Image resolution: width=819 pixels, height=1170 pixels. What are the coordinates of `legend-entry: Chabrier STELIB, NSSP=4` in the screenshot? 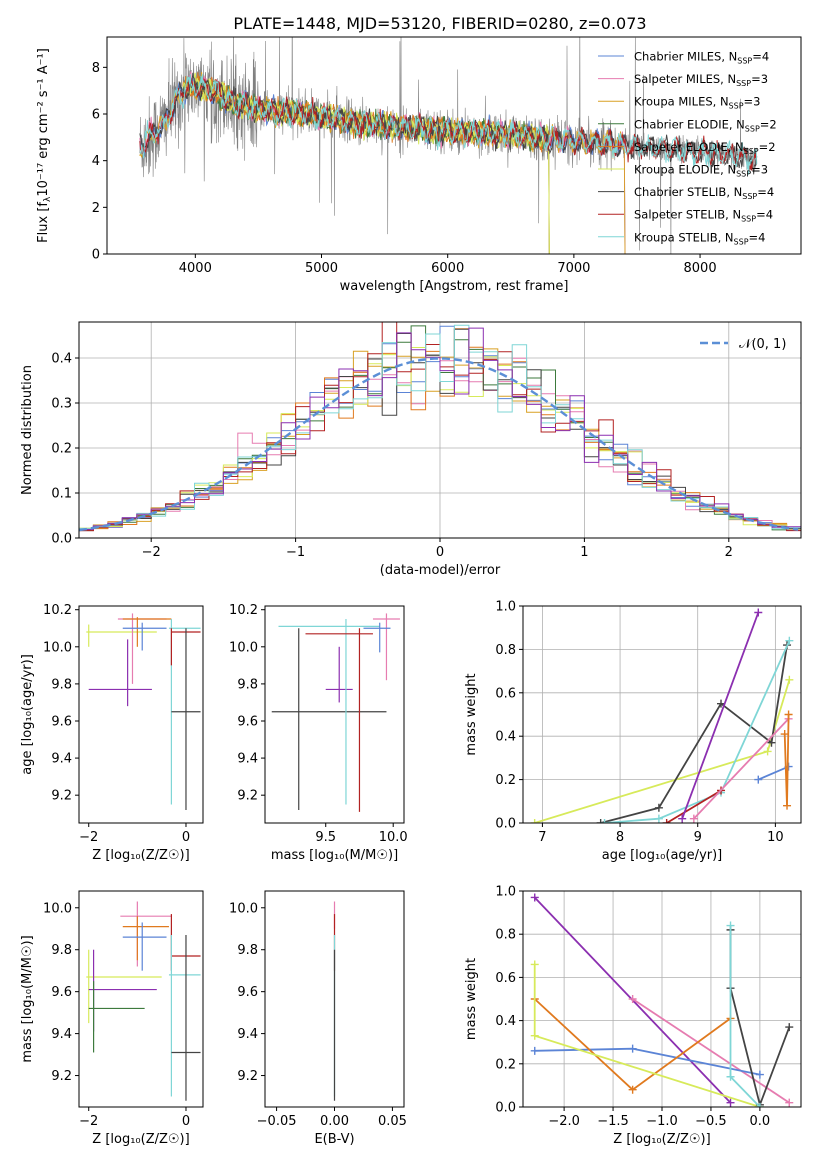 It's located at (704, 193).